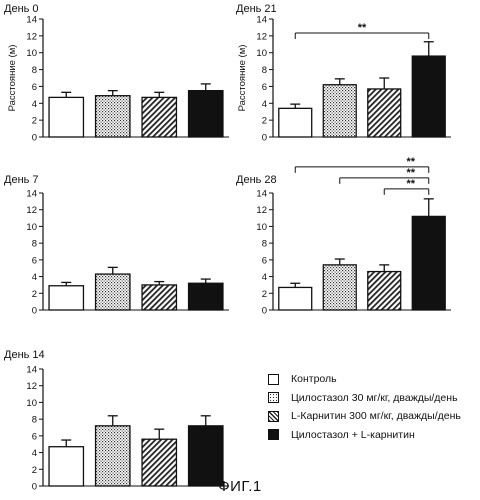  I want to click on panel-2-y-tick-label: 10, so click(261, 53).